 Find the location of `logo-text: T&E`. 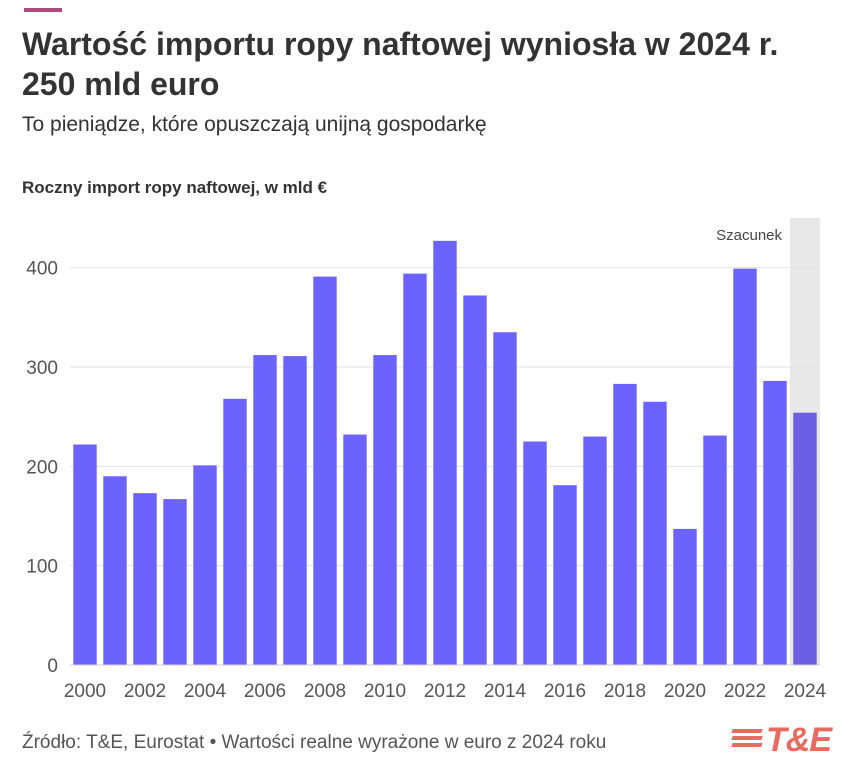

logo-text: T&E is located at coordinates (799, 740).